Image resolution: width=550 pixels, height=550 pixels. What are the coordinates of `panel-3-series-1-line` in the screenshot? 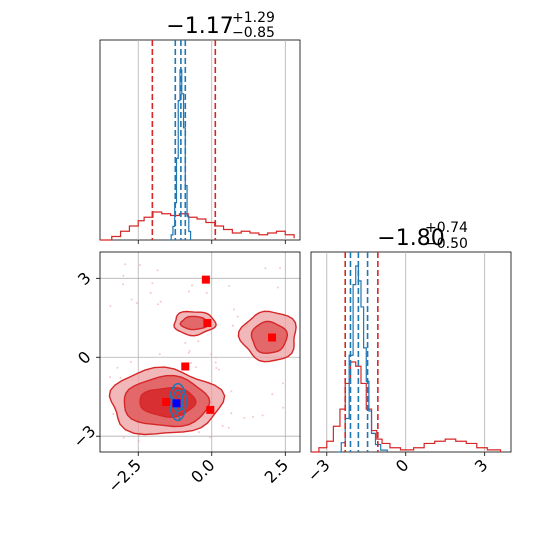 It's located at (362, 359).